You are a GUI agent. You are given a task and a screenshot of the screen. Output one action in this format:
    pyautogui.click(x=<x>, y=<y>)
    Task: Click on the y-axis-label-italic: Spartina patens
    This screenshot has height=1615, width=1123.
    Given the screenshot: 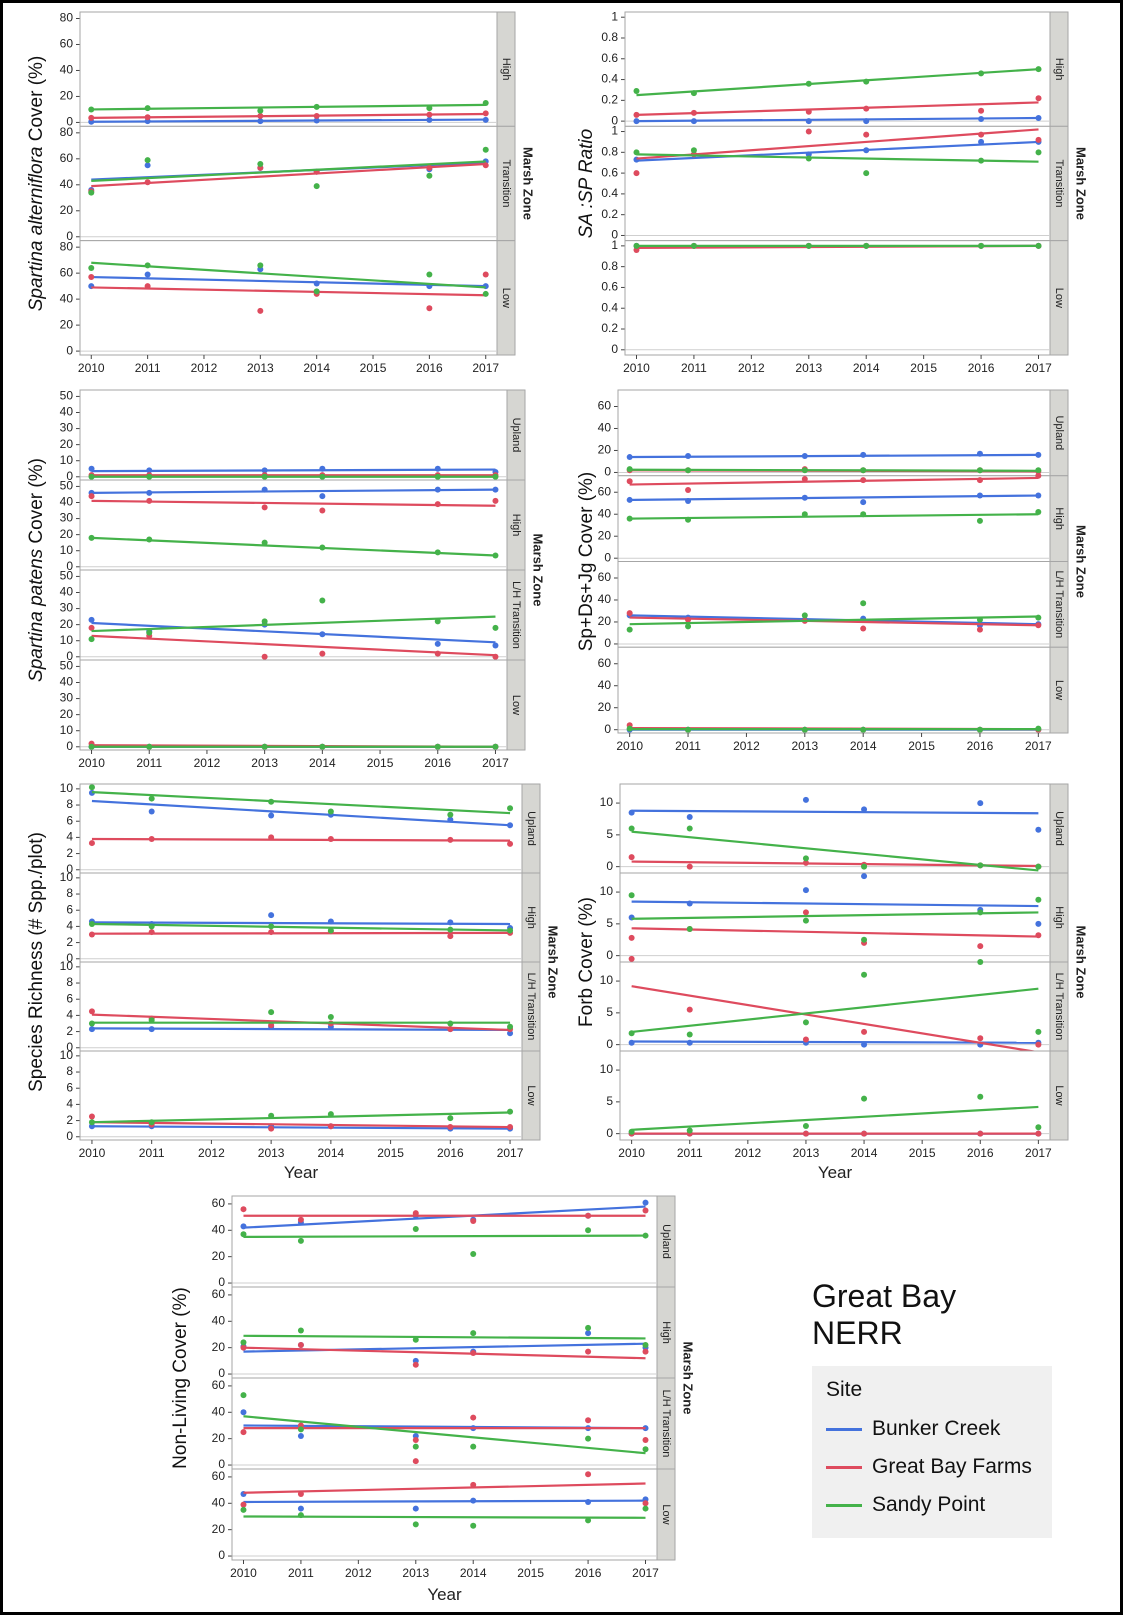 What is the action you would take?
    pyautogui.click(x=36, y=615)
    